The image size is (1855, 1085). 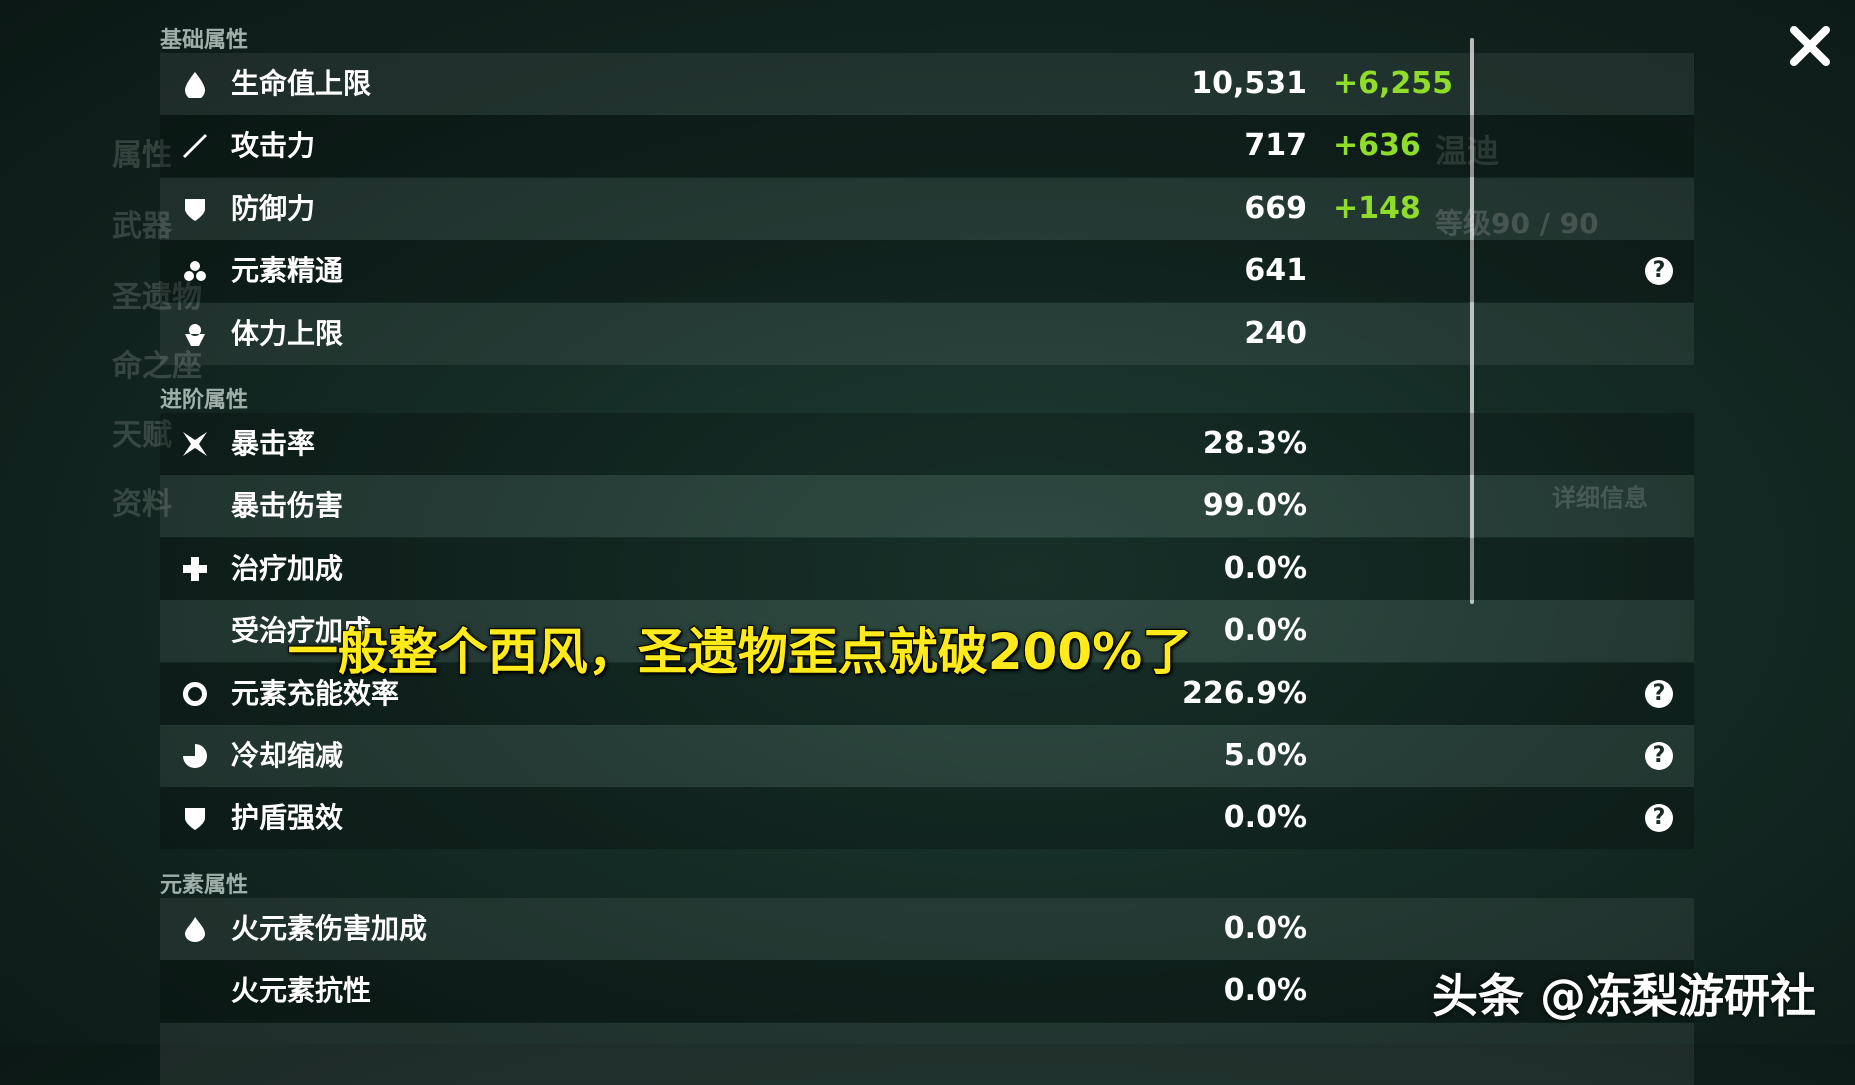 What do you see at coordinates (927, 146) in the screenshot?
I see `stat-row: 攻击力 717 +636` at bounding box center [927, 146].